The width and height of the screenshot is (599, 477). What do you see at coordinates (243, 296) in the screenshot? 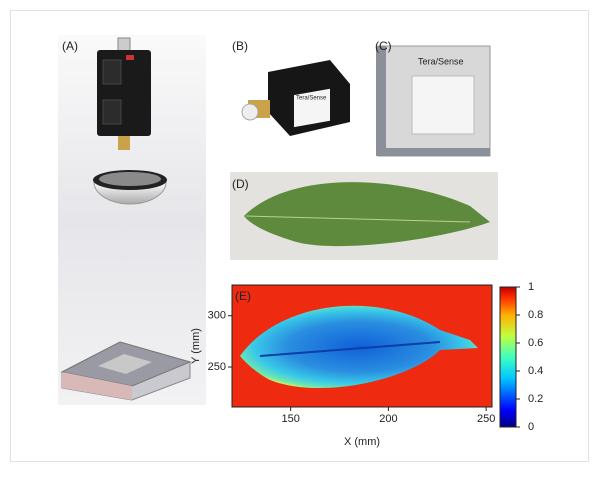
I see `panel-label: (E)` at bounding box center [243, 296].